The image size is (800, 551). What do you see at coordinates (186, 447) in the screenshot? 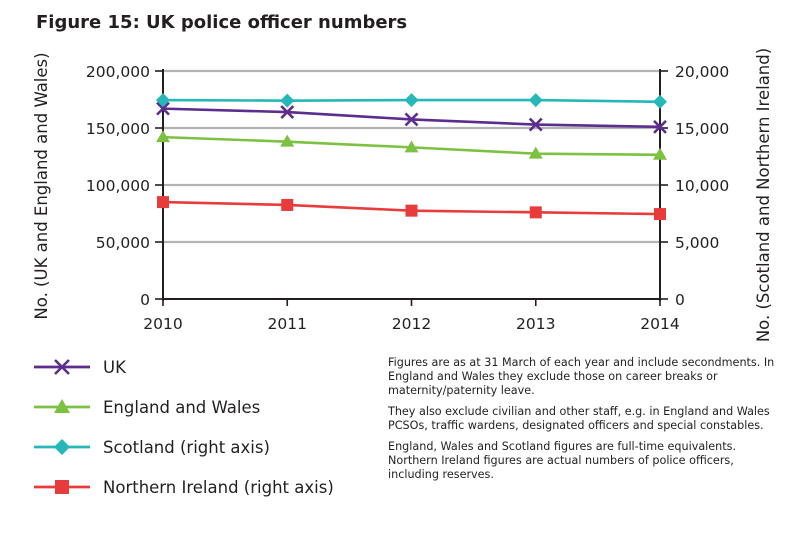
I see `legend-label: Scotland (right axis)` at bounding box center [186, 447].